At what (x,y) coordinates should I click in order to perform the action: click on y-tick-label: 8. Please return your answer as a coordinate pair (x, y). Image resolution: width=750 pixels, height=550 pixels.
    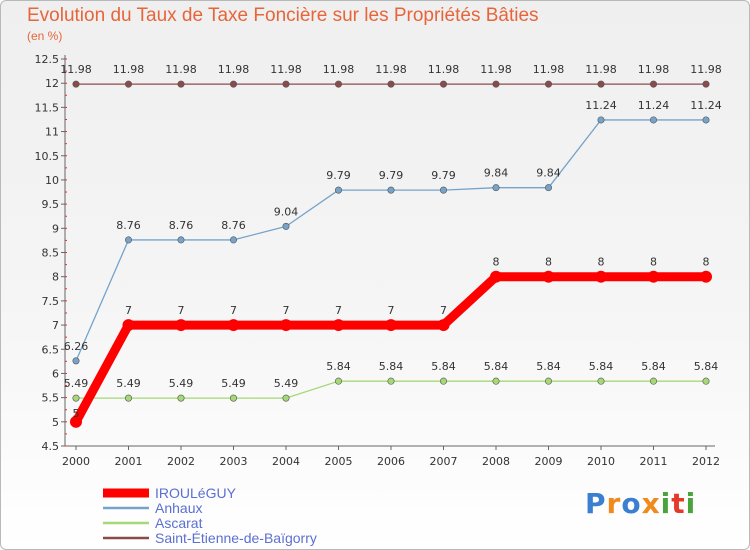
    Looking at the image, I should click on (55, 277).